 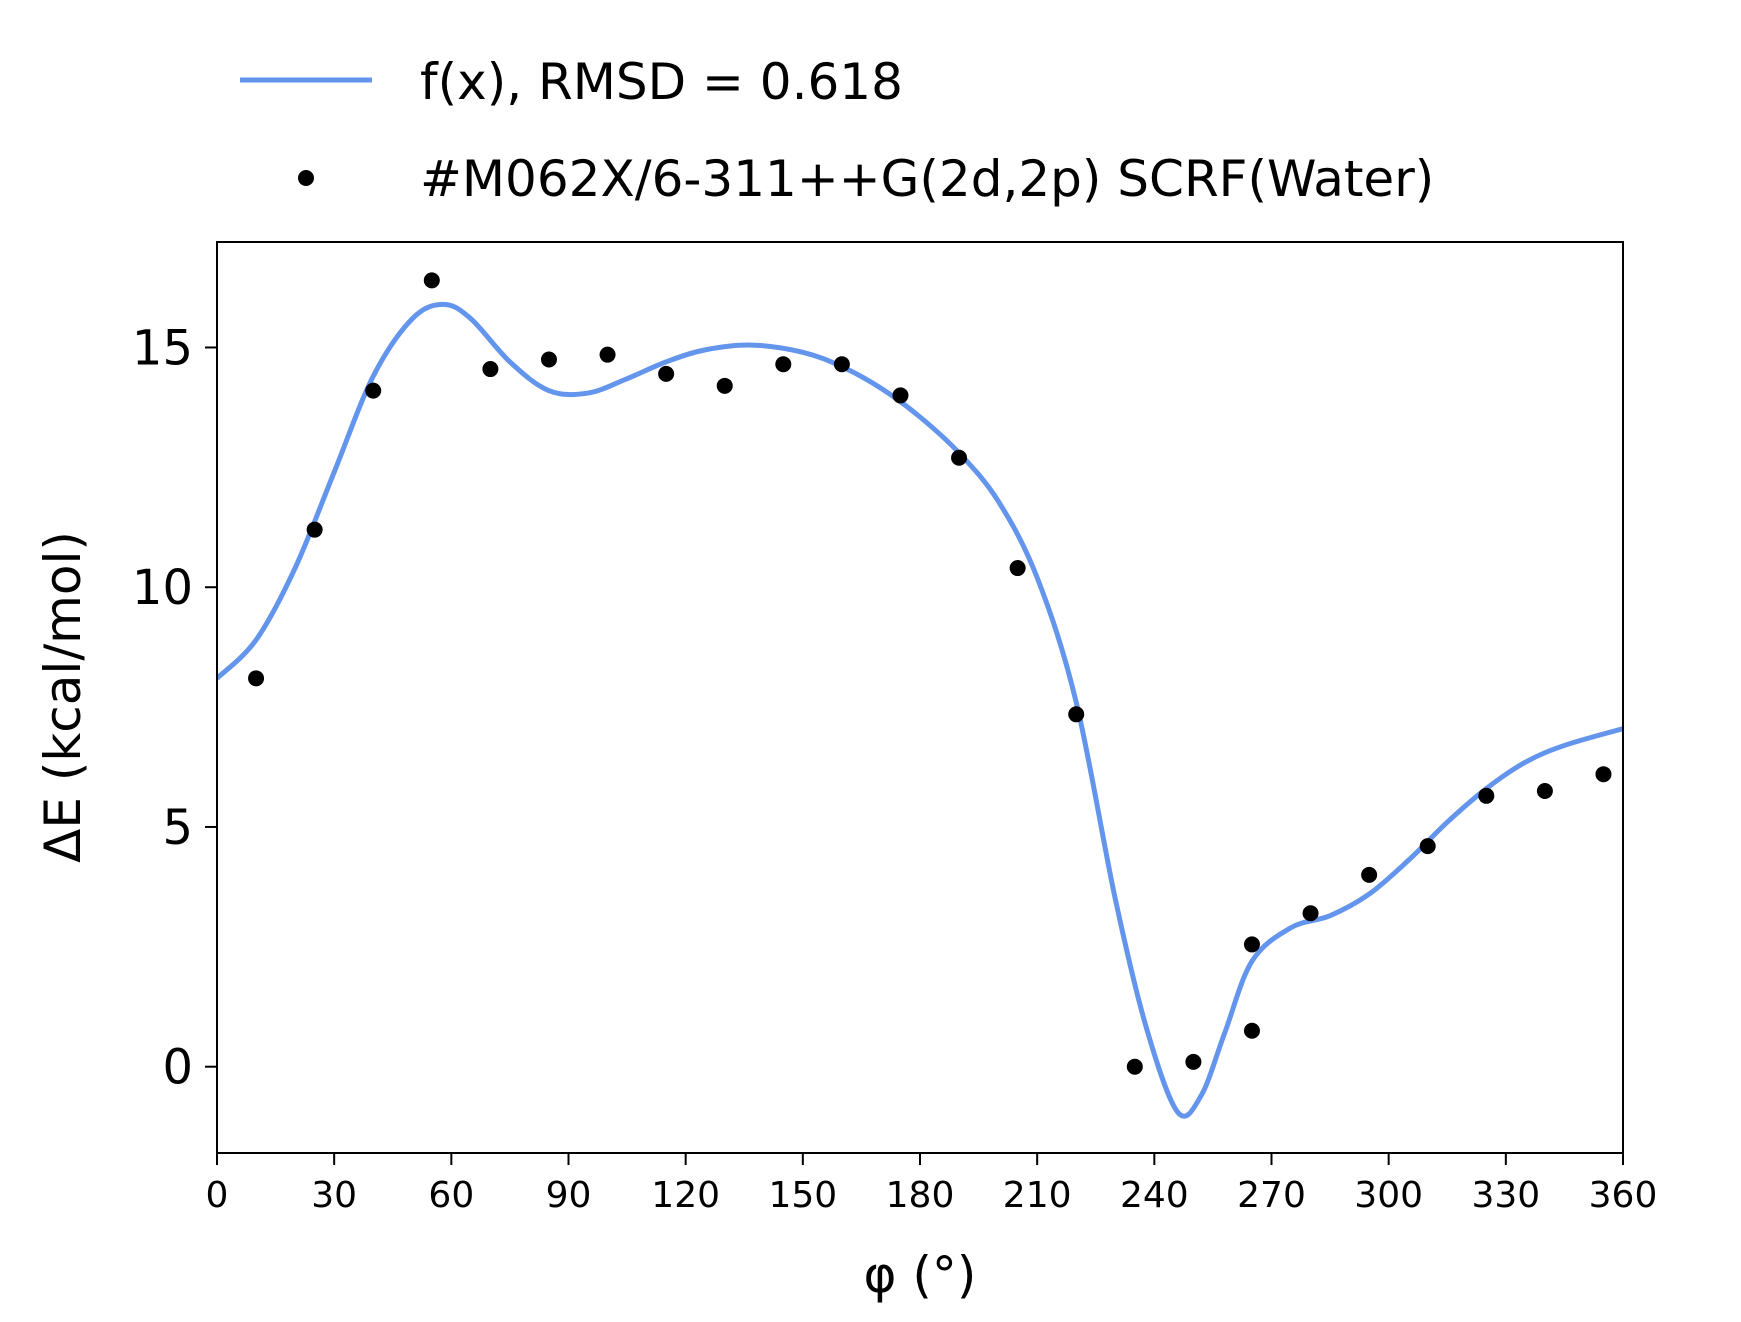 What do you see at coordinates (1037, 1195) in the screenshot?
I see `x-tick-label: 210` at bounding box center [1037, 1195].